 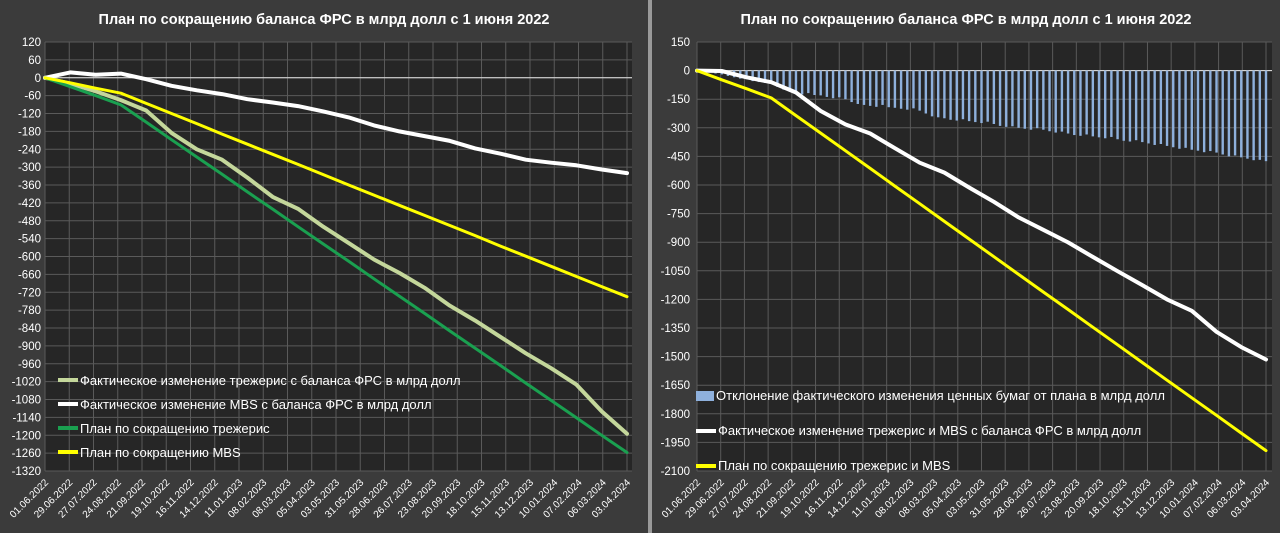 What do you see at coordinates (34, 61) in the screenshot?
I see `y-tick-label: 60` at bounding box center [34, 61].